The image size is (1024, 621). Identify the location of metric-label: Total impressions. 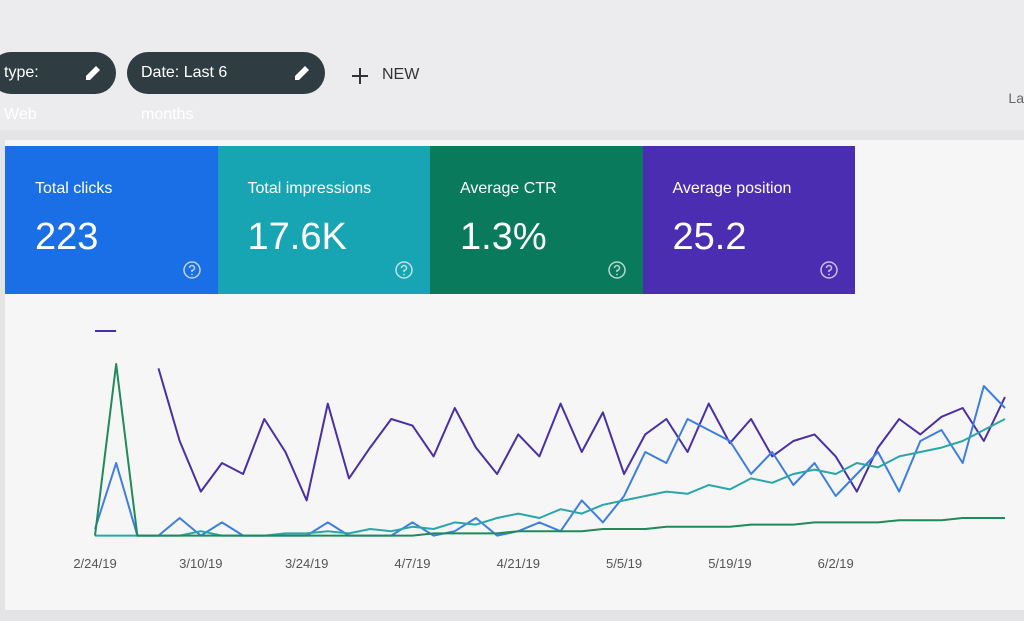
(309, 188).